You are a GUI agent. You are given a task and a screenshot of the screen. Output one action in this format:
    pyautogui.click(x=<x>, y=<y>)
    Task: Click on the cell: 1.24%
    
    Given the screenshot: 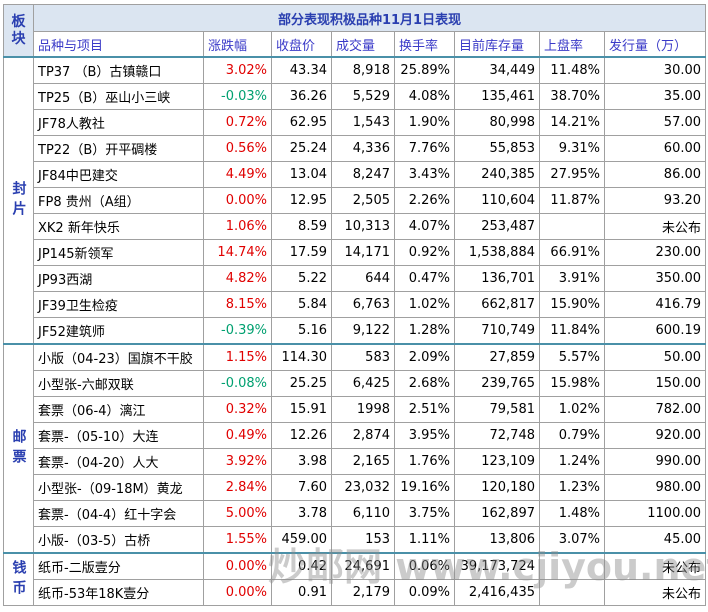 What is the action you would take?
    pyautogui.click(x=572, y=461)
    